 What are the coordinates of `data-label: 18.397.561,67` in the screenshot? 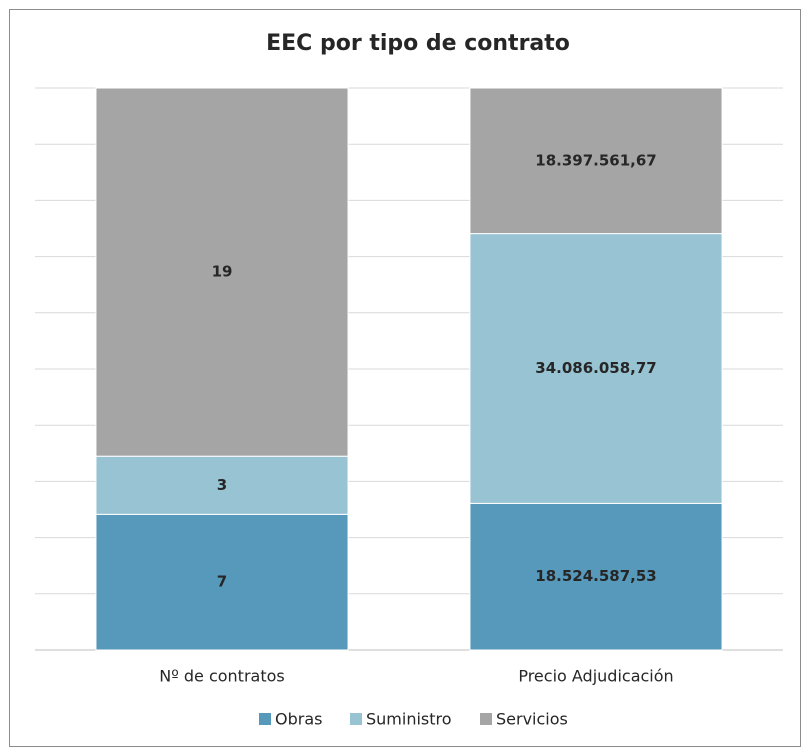 It's located at (595, 160).